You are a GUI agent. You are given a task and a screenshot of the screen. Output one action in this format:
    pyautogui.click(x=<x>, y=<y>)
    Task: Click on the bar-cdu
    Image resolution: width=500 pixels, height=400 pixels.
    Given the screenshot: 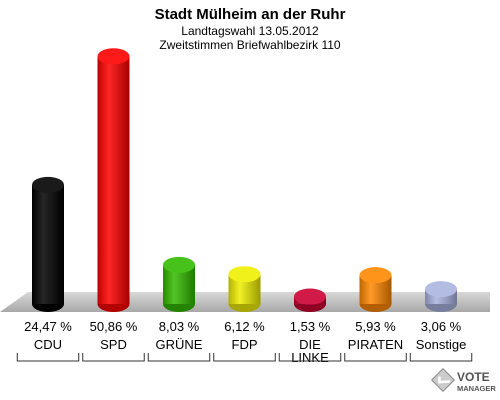 What is the action you would take?
    pyautogui.click(x=48, y=244)
    